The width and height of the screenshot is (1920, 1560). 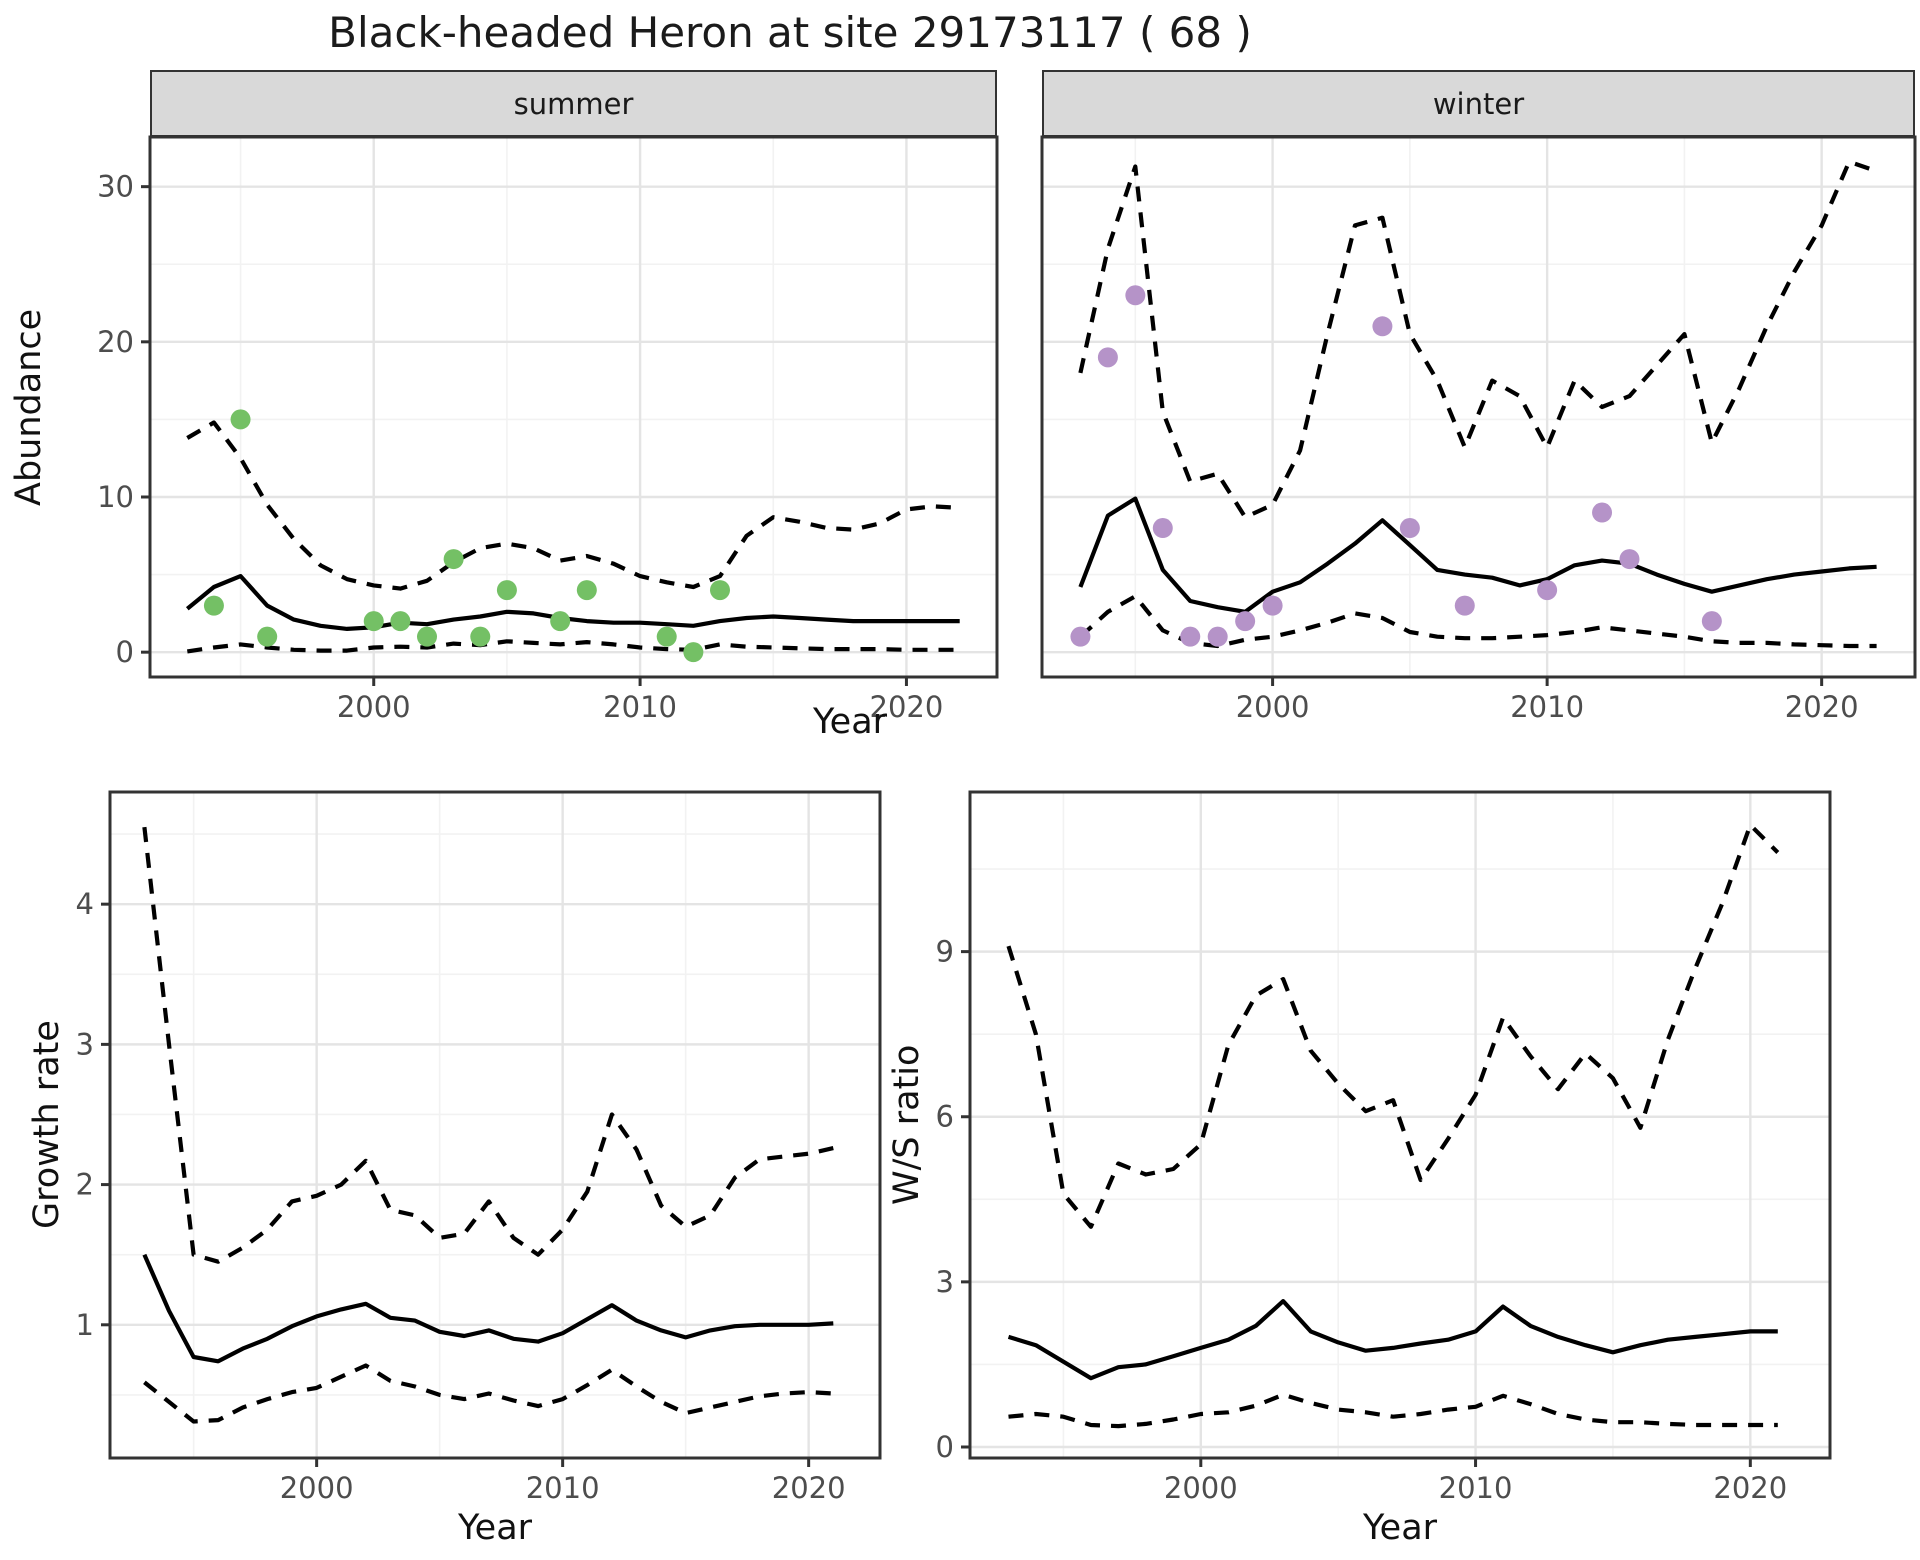 I want to click on svg-text: 2, so click(x=85, y=1185).